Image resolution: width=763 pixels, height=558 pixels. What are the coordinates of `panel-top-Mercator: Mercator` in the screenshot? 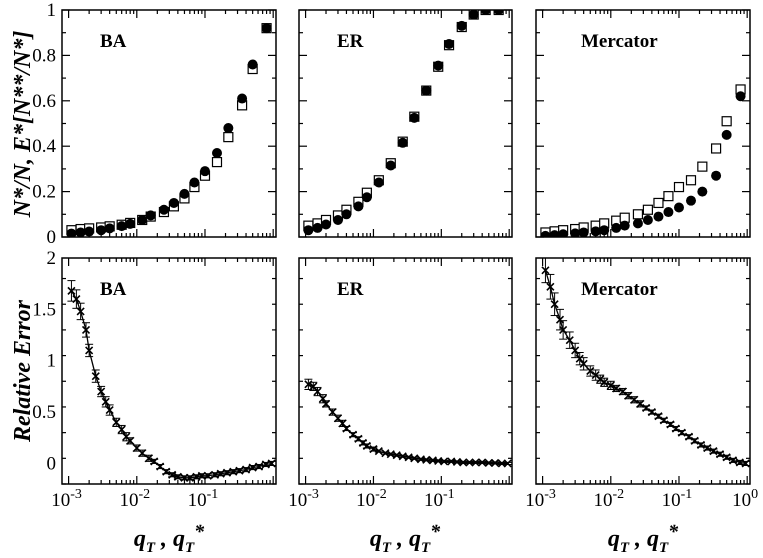 It's located at (643, 123).